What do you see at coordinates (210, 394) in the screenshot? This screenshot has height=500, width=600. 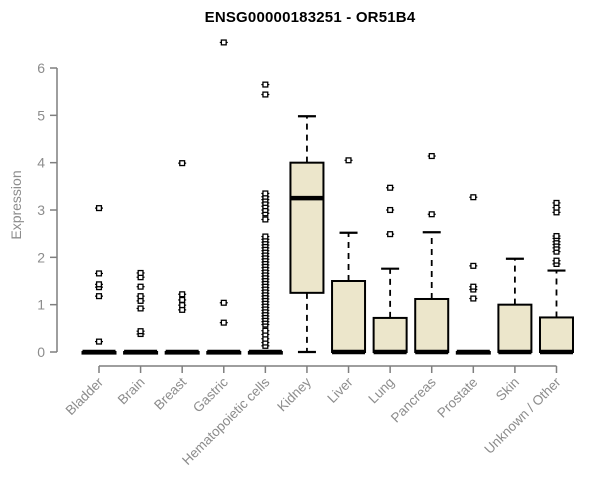 I see `x-tick-label: Gastric` at bounding box center [210, 394].